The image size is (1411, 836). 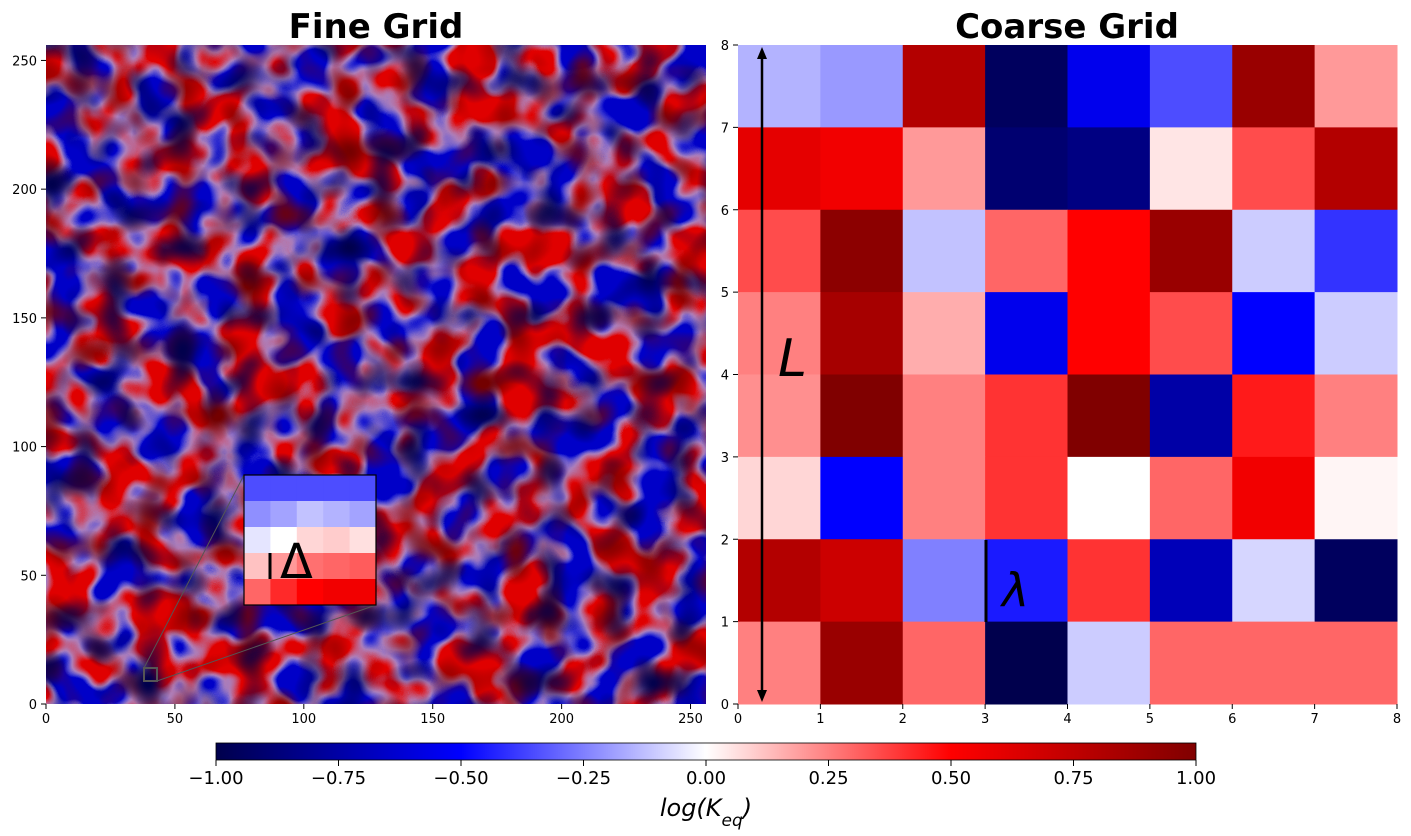 I want to click on colorbar-tick-label: 1.00, so click(x=1196, y=778).